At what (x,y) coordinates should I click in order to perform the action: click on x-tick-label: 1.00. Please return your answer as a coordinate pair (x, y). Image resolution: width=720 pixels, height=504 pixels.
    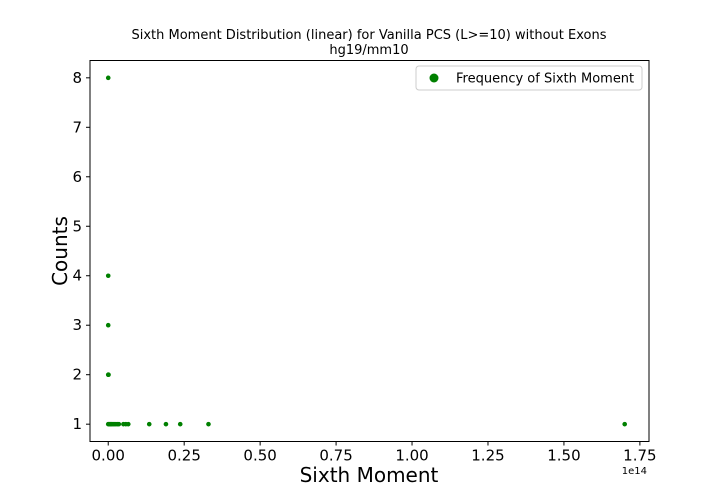
    Looking at the image, I should click on (411, 456).